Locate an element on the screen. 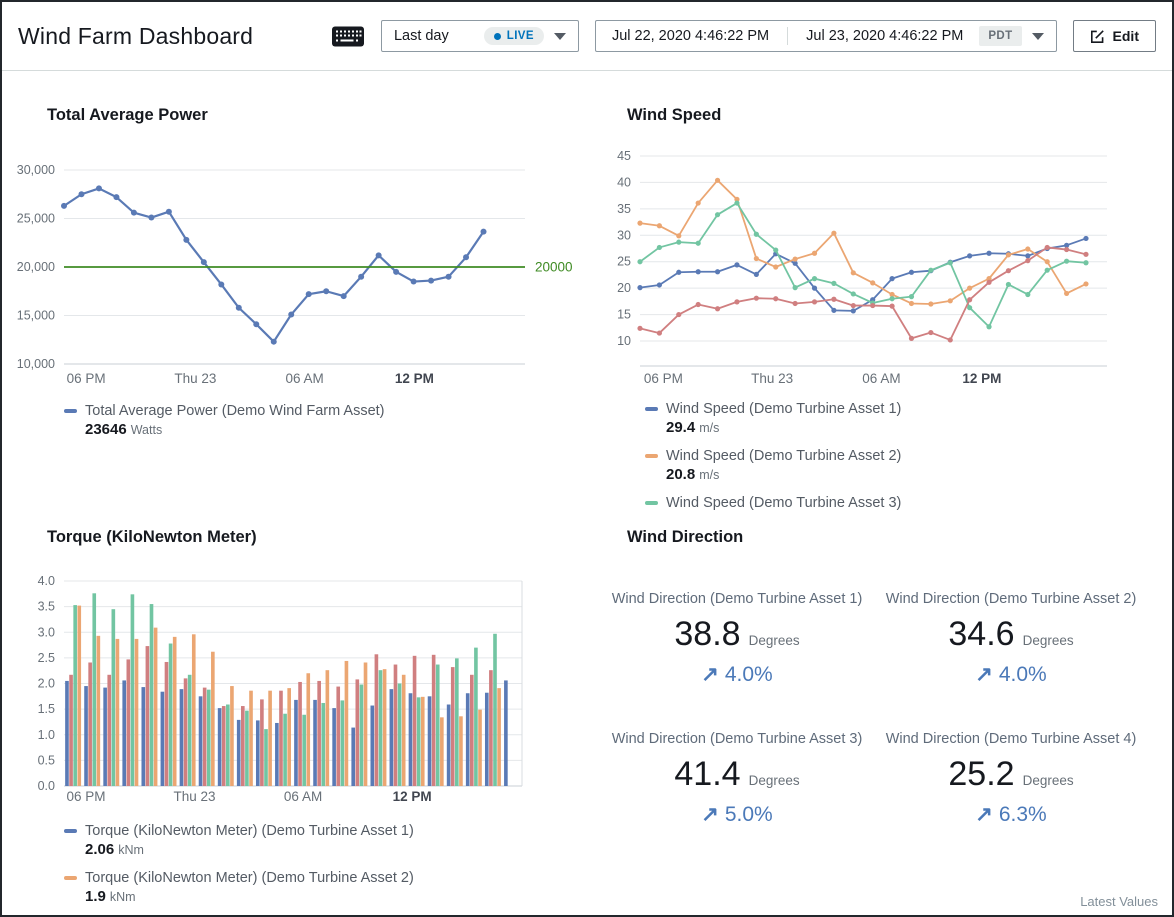  keyboard-shortcuts-button is located at coordinates (348, 36).